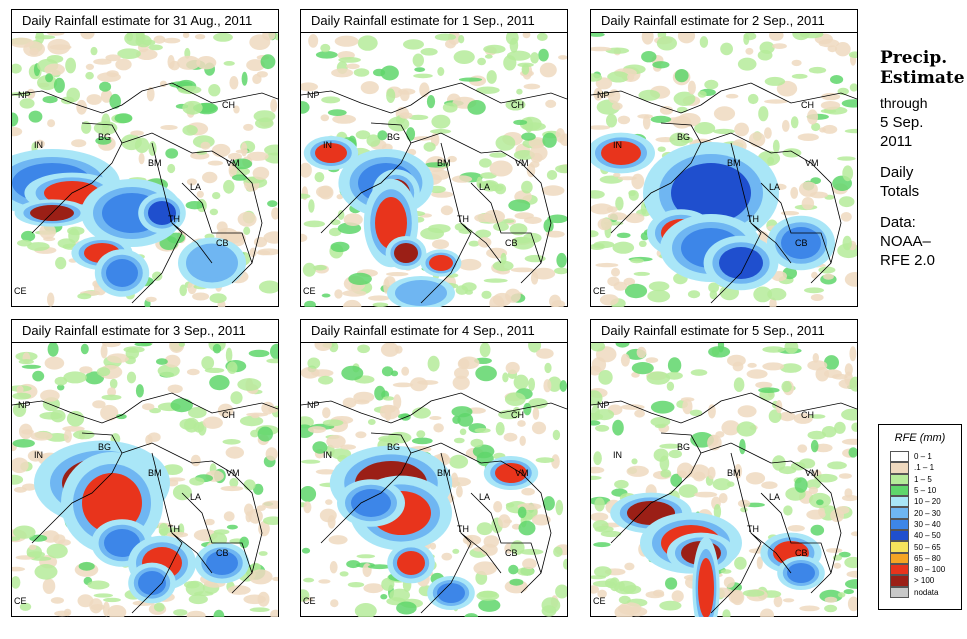 Image resolution: width=967 pixels, height=639 pixels. Describe the element at coordinates (145, 170) in the screenshot. I see `rainfall-map-graphic` at that location.